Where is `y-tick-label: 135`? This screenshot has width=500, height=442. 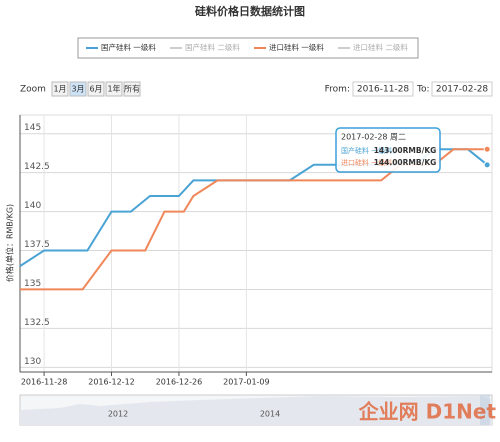
y-tick-label: 135 is located at coordinates (32, 284).